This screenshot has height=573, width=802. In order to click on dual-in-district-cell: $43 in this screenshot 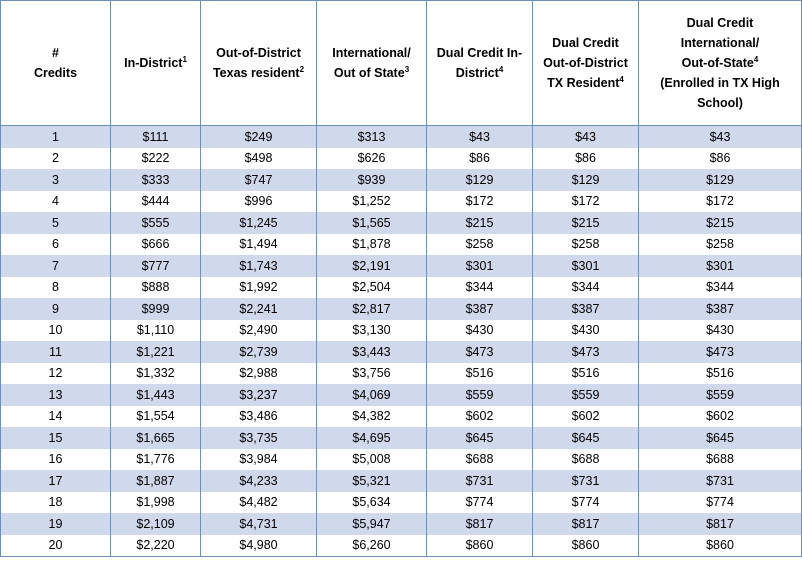, I will do `click(479, 136)`.